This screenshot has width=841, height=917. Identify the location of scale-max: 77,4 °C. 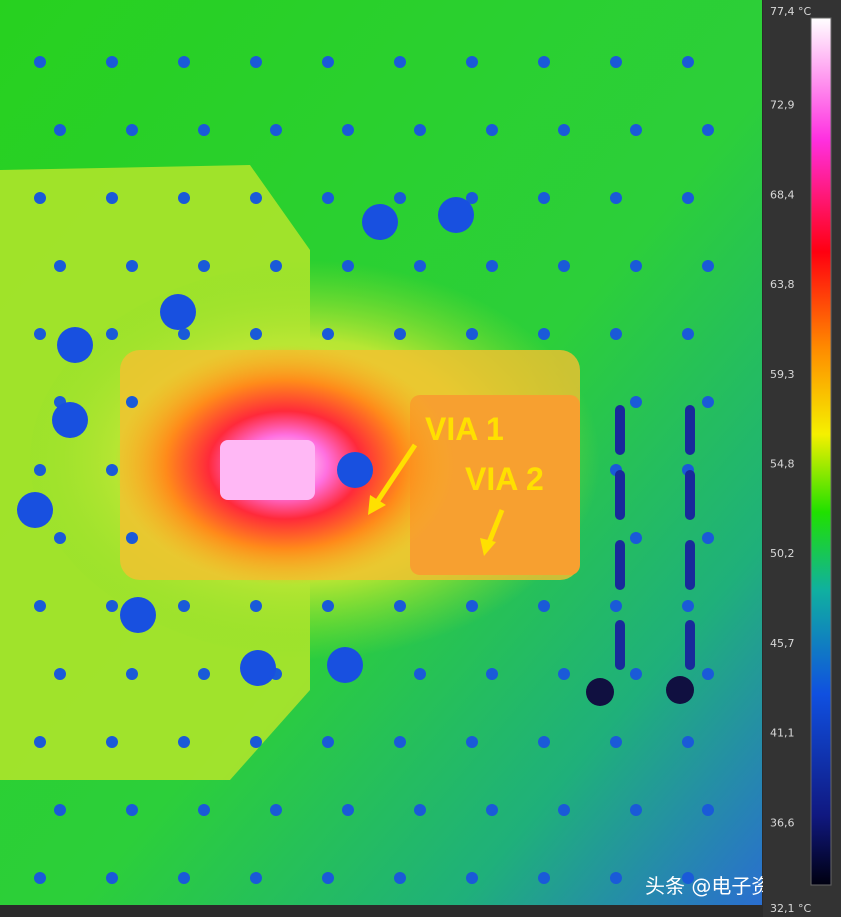
(790, 11).